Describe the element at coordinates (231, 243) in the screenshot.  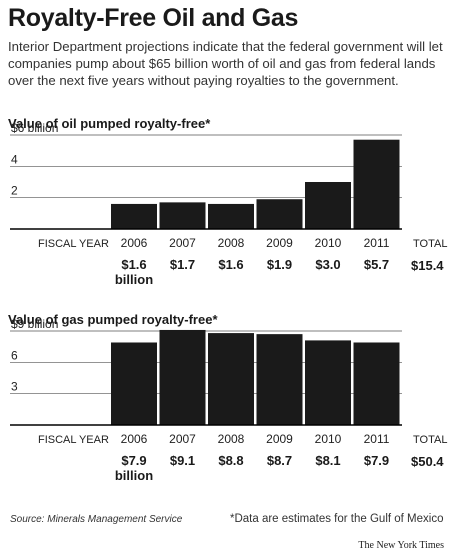
I see `oil-year-label: 2008` at that location.